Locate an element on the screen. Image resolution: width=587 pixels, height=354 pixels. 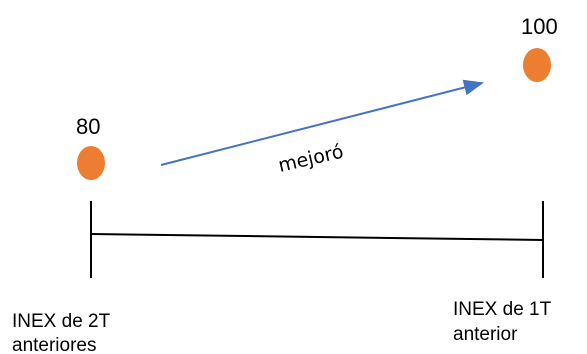
right-value-label: 100 is located at coordinates (539, 26).